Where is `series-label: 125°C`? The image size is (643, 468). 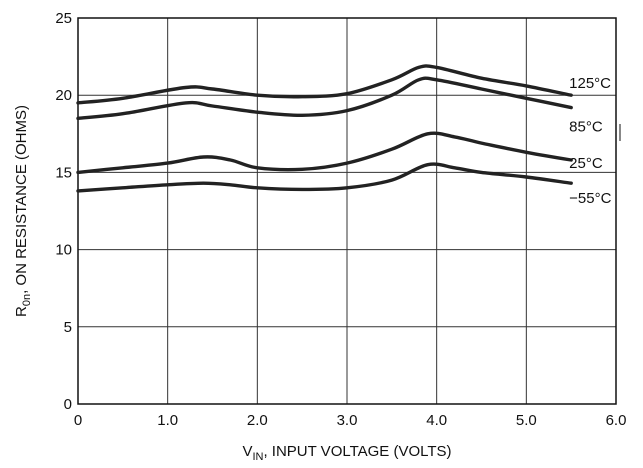
series-label: 125°C is located at coordinates (590, 83).